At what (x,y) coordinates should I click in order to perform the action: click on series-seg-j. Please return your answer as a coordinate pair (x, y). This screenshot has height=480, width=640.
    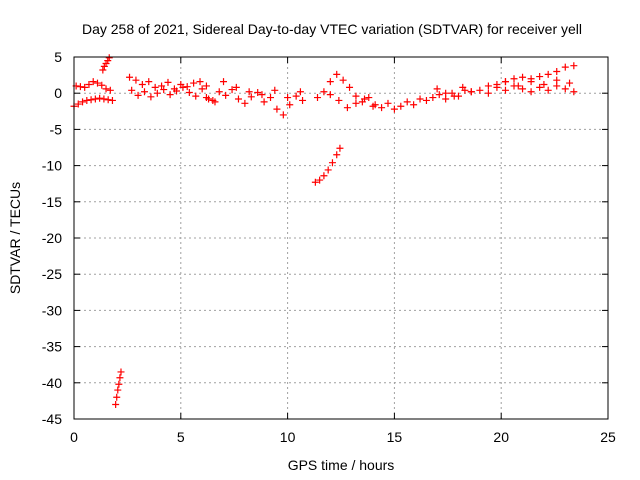
    Looking at the image, I should click on (394, 91).